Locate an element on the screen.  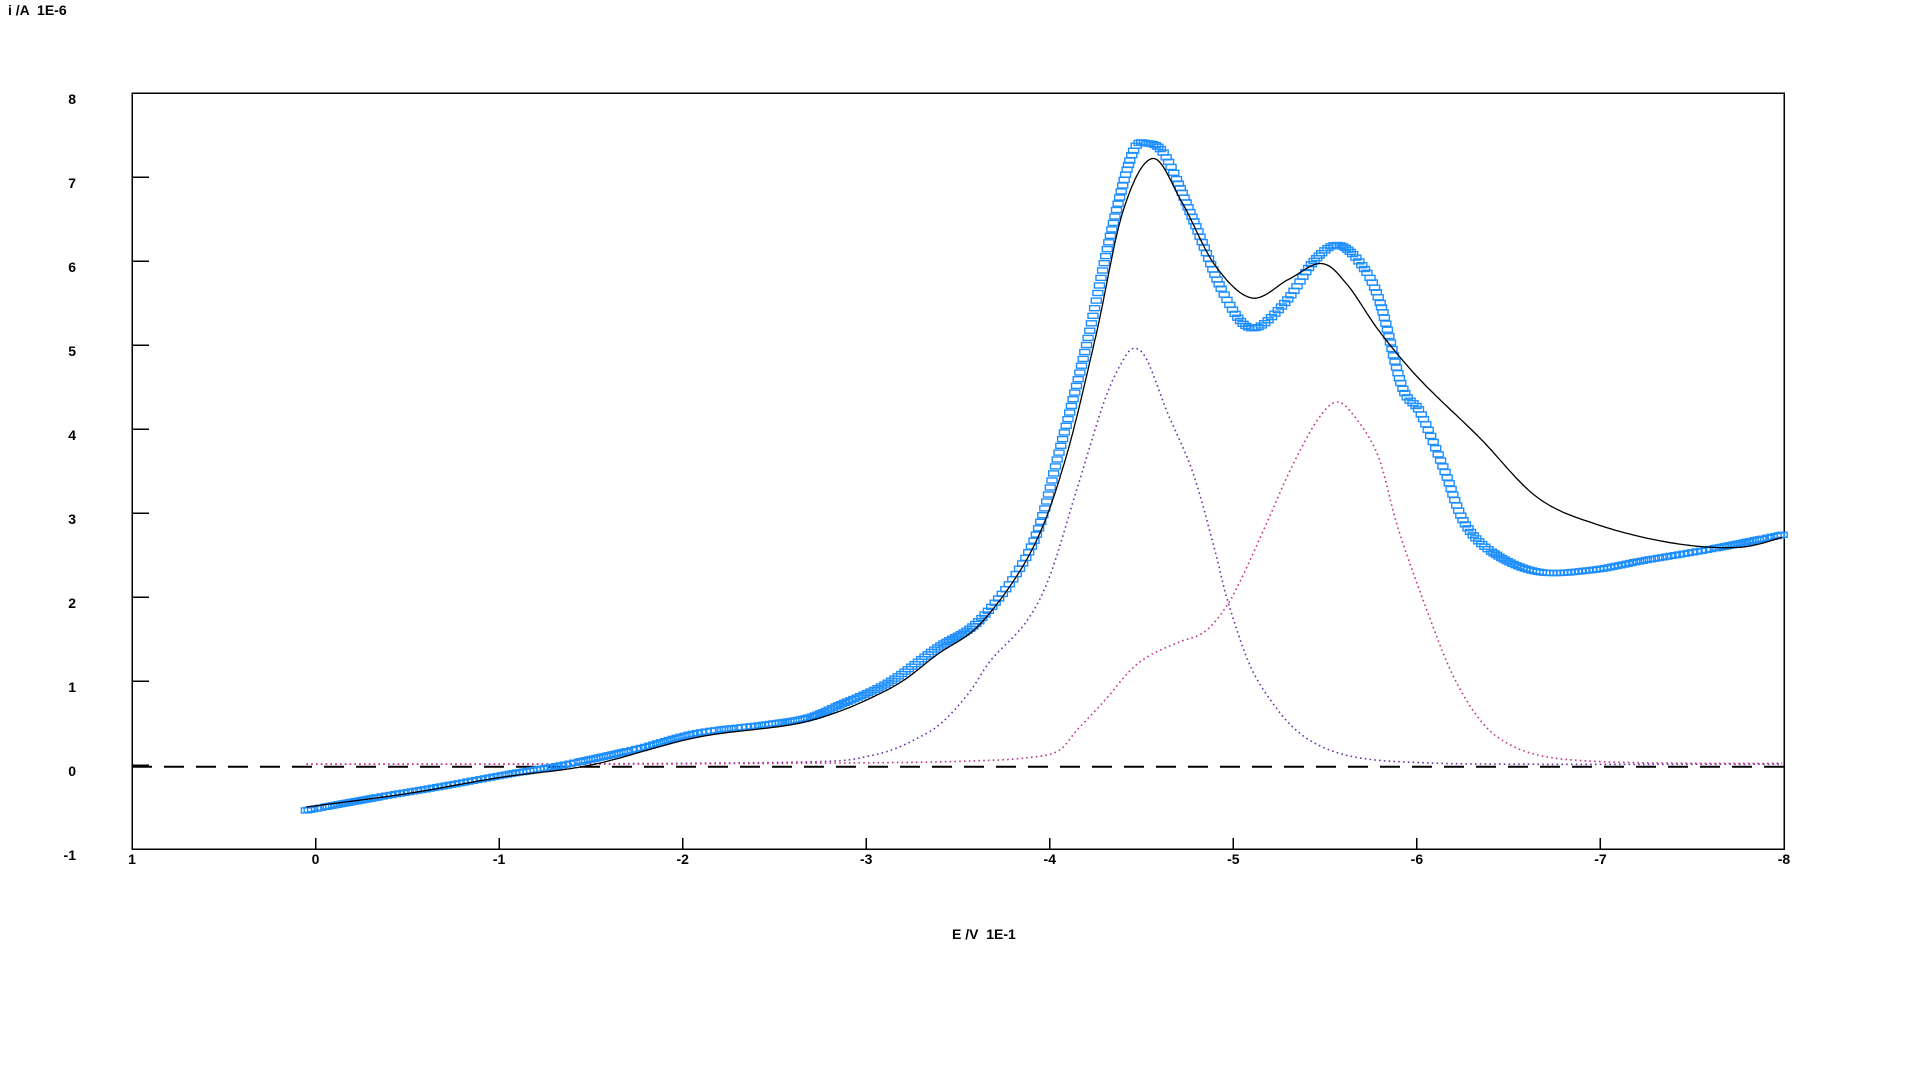
x-tick-label: 0 is located at coordinates (316, 859).